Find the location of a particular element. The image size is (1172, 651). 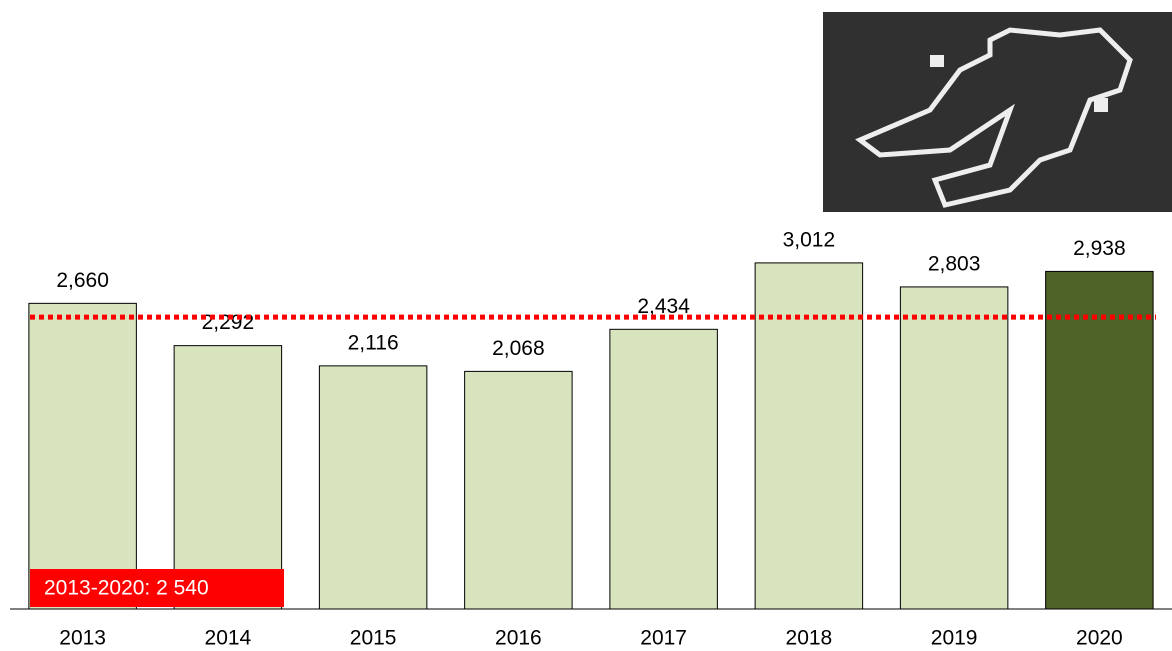

x-tick-label: 2016 is located at coordinates (518, 638).